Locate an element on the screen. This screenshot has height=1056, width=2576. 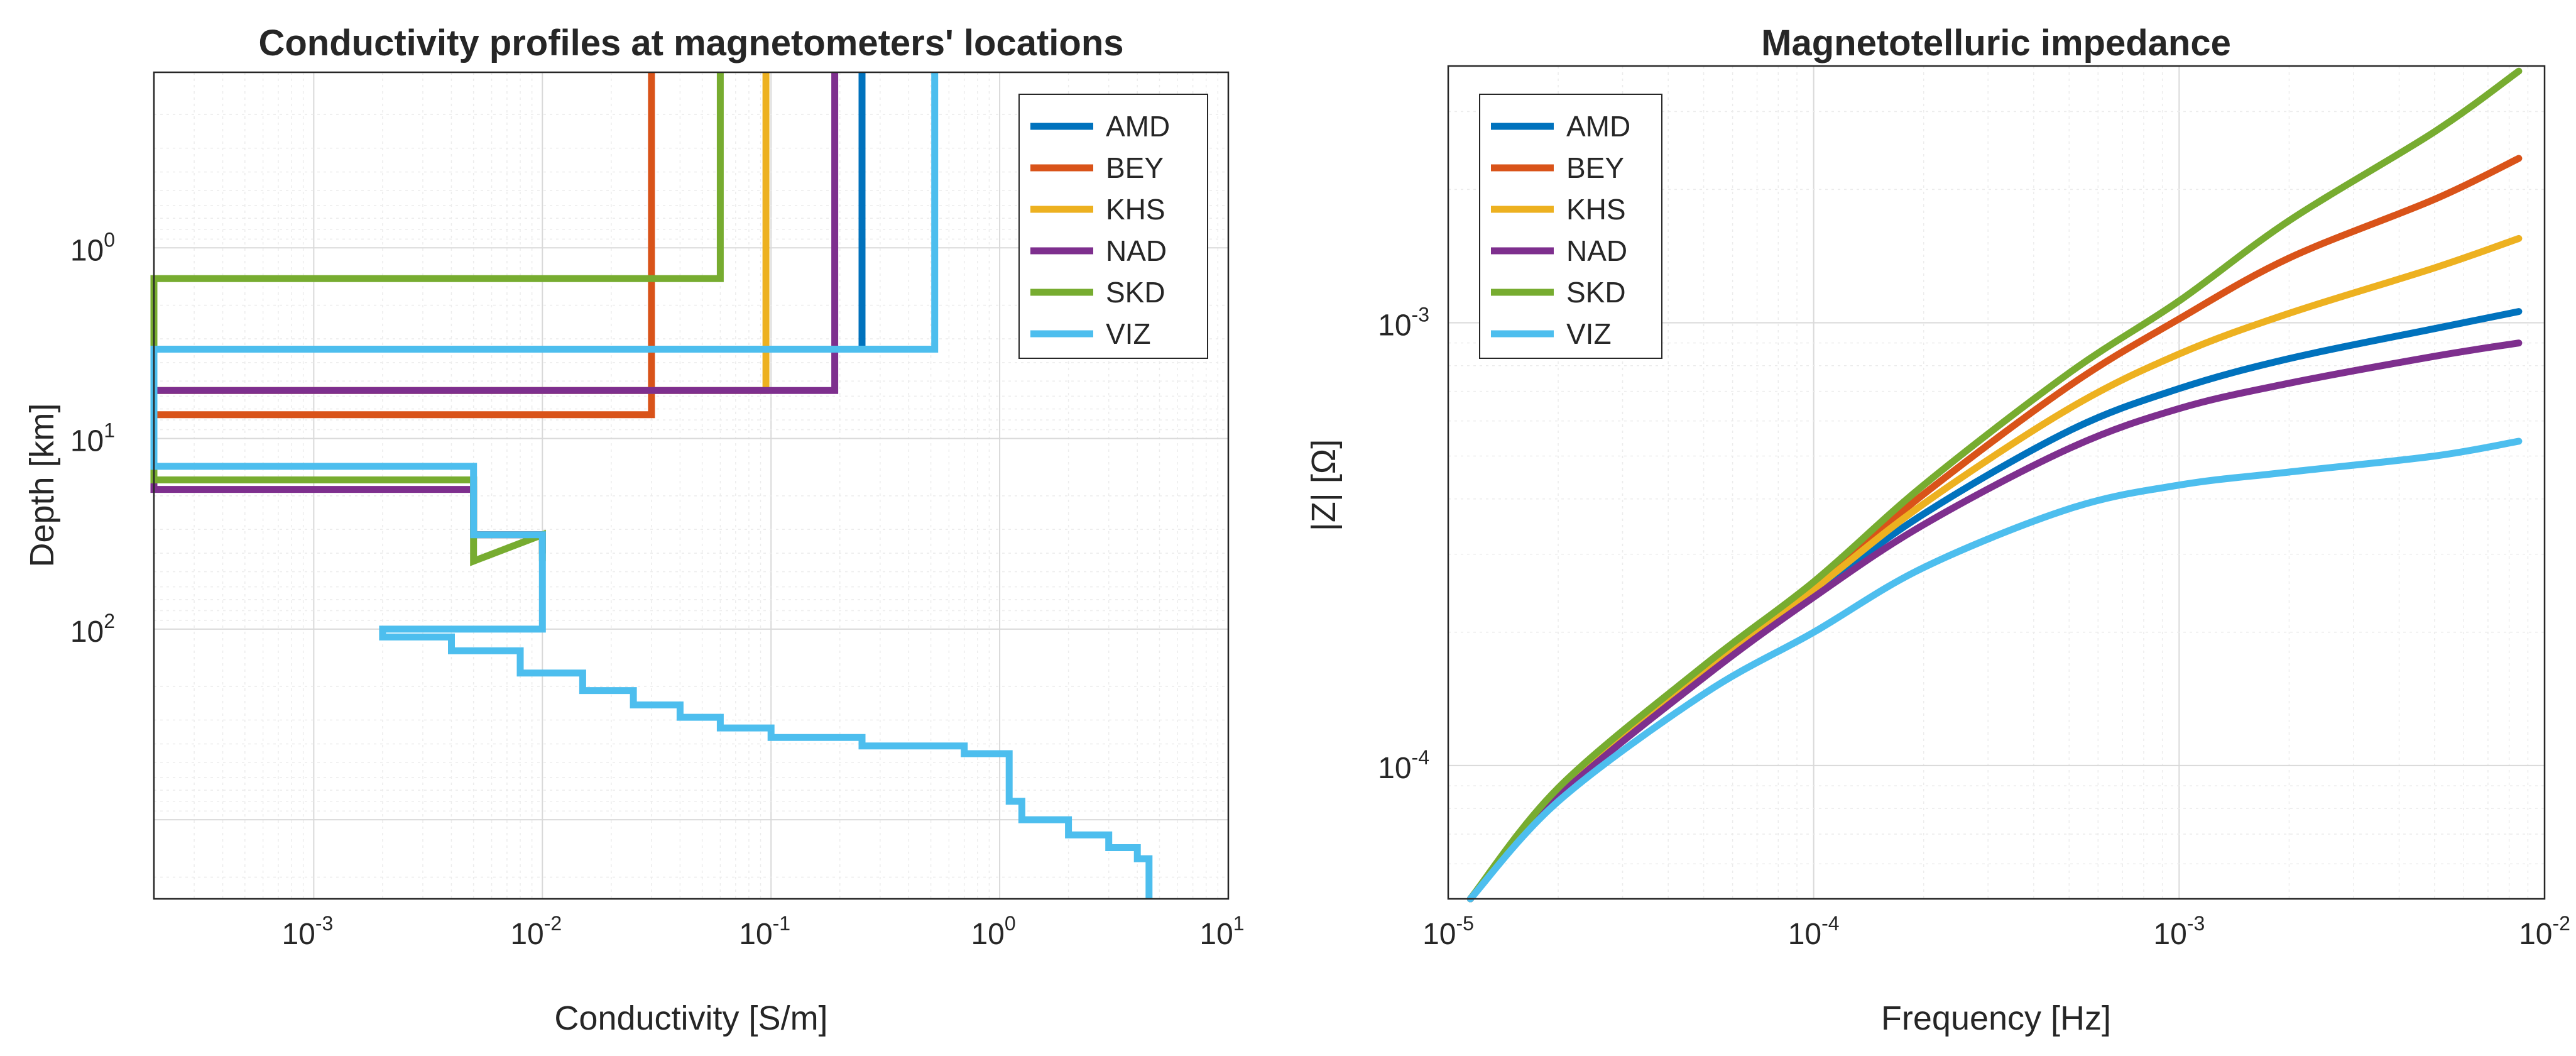
profile-line-skd is located at coordinates (437, 319).